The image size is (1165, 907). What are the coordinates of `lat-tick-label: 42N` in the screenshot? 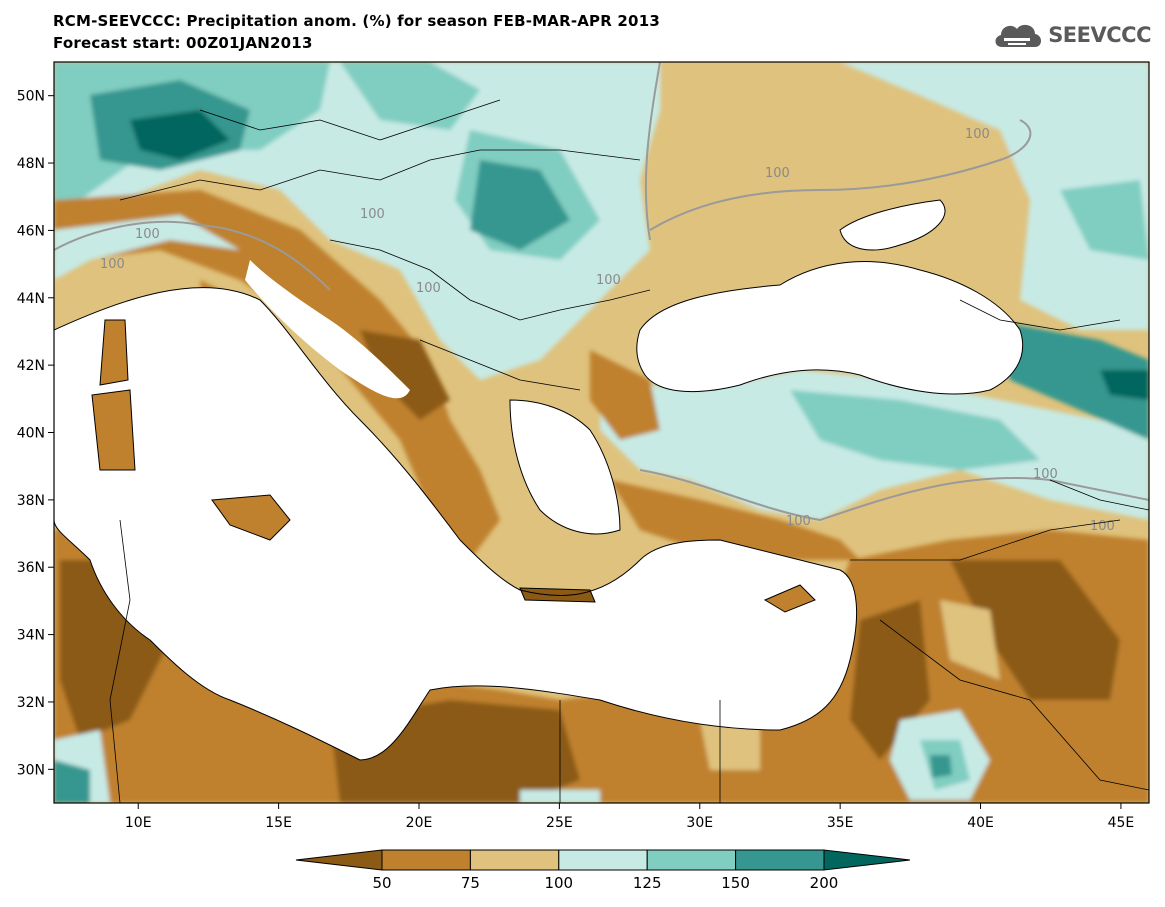 It's located at (31, 366).